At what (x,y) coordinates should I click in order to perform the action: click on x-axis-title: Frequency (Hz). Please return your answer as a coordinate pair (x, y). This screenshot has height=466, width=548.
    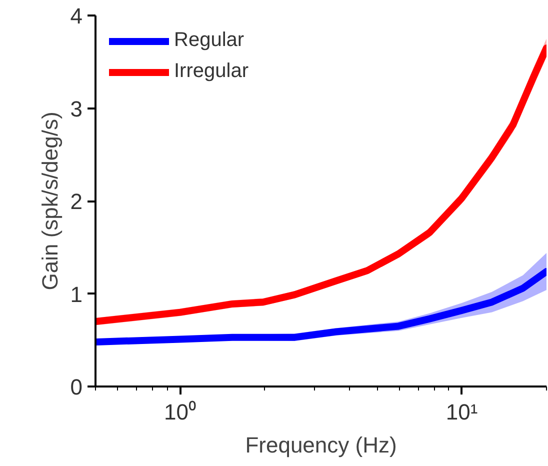
    Looking at the image, I should click on (321, 445).